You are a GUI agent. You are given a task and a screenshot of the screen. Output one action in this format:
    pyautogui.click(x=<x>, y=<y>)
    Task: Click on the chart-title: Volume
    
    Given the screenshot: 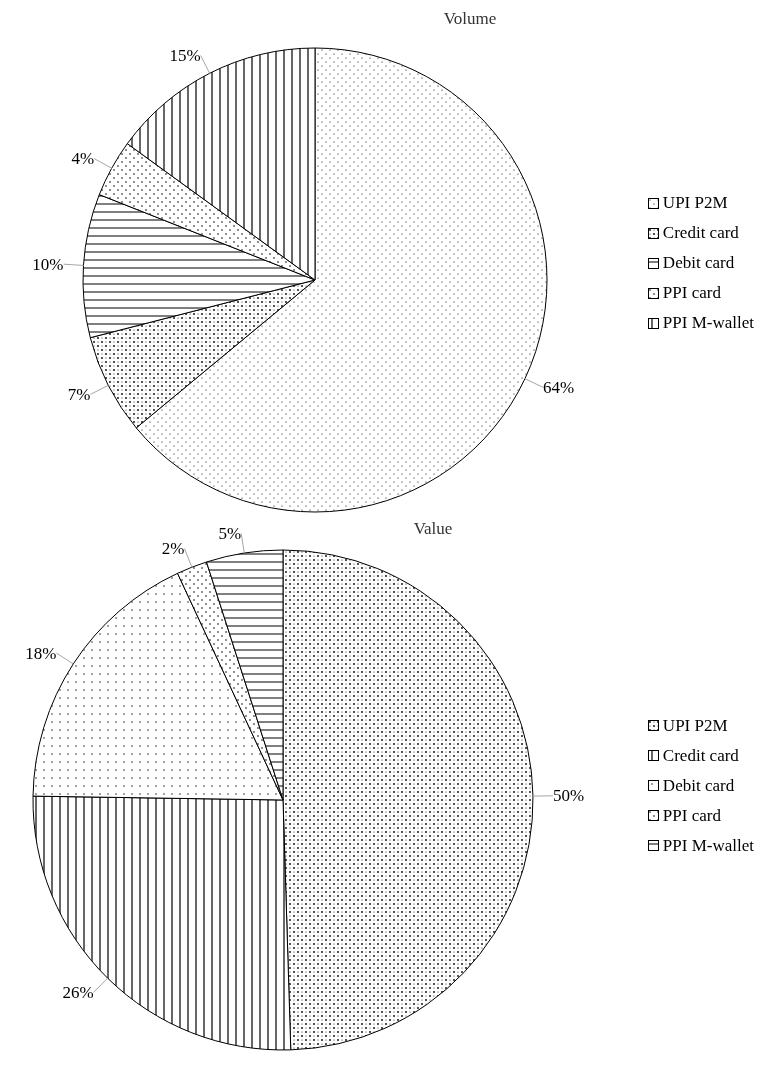 What is the action you would take?
    pyautogui.click(x=470, y=18)
    